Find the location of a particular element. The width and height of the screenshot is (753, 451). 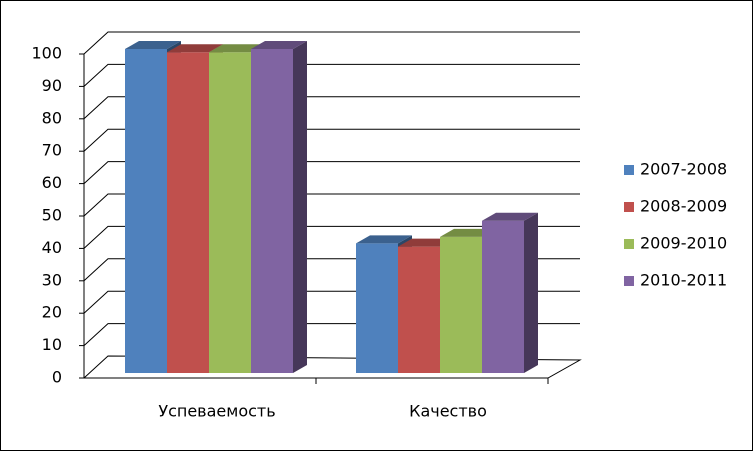

floor is located at coordinates (332, 367).